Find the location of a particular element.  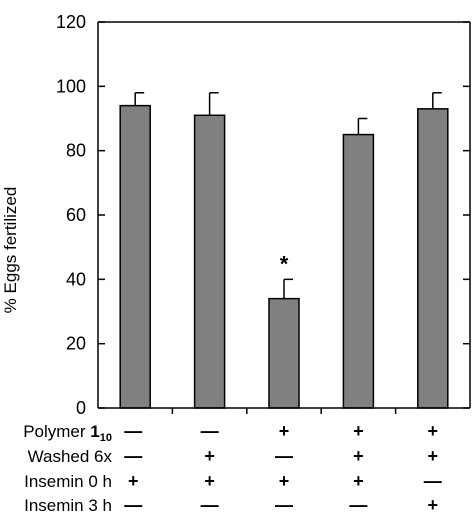

annotations: * is located at coordinates (284, 263).